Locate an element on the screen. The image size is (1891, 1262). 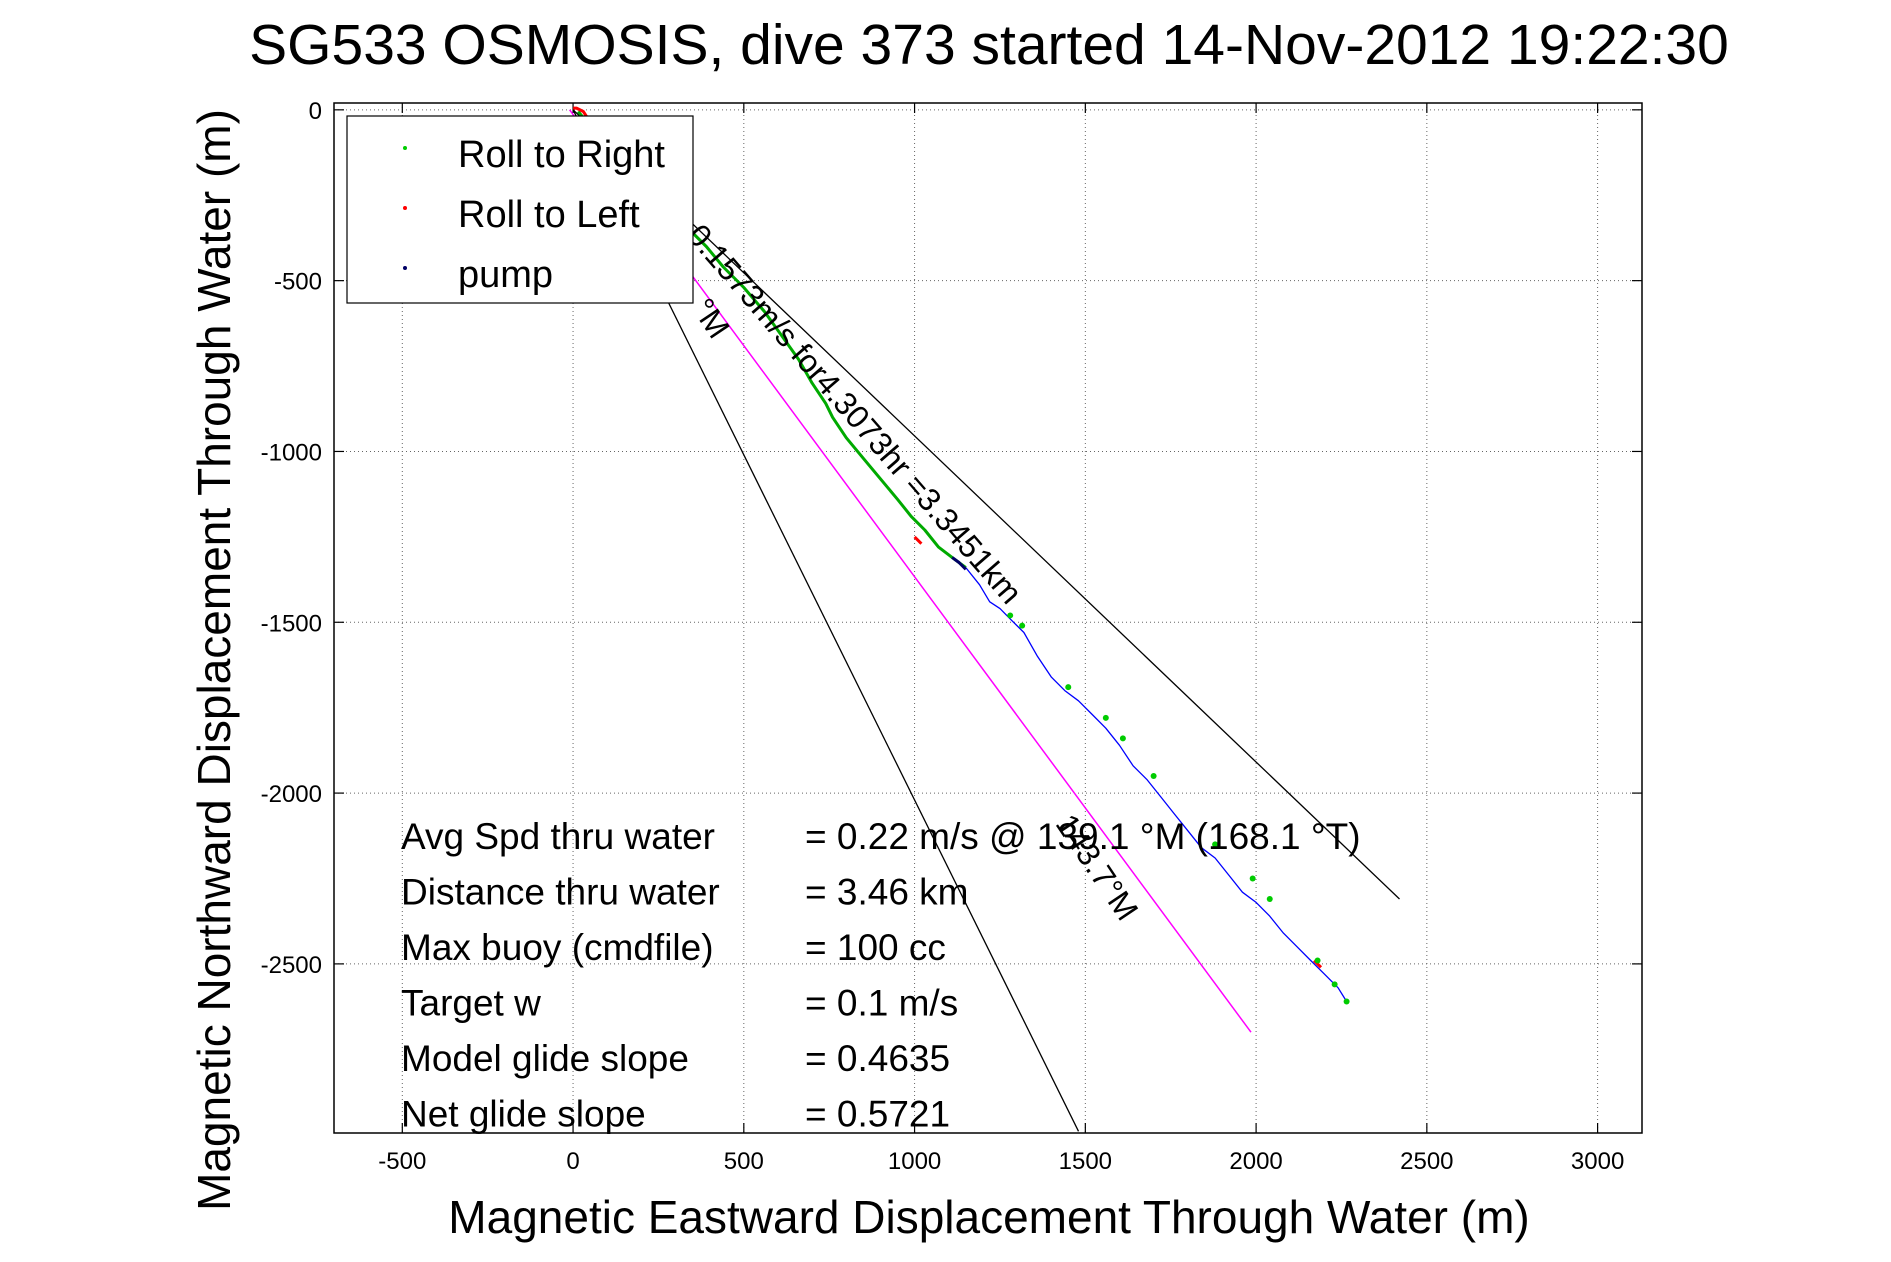
stat-value: = 0.1 m/s is located at coordinates (881, 1003).